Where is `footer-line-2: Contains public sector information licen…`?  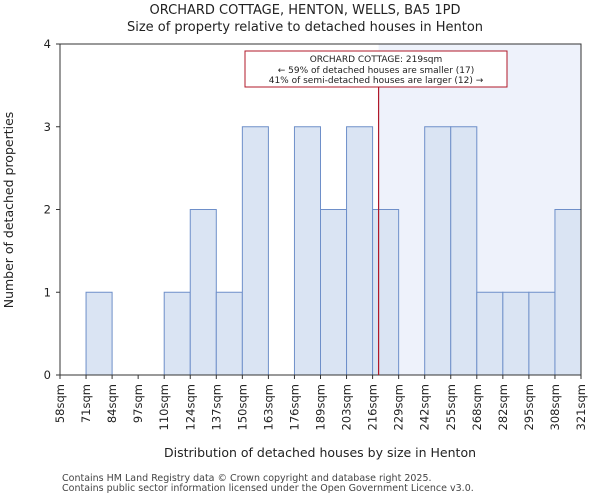 footer-line-2: Contains public sector information licen… is located at coordinates (268, 488).